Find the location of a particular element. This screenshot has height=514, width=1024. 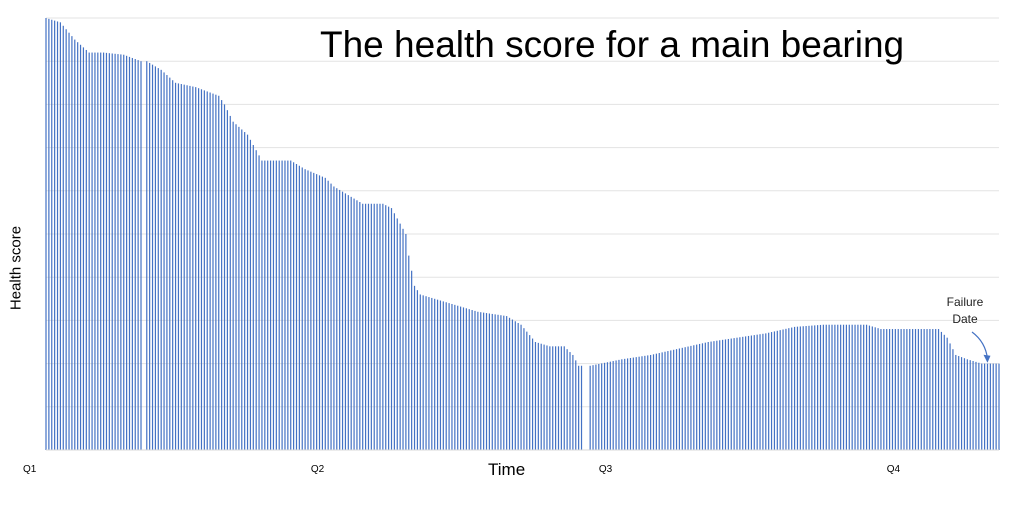

annotation-line-1: Failure is located at coordinates (965, 302).